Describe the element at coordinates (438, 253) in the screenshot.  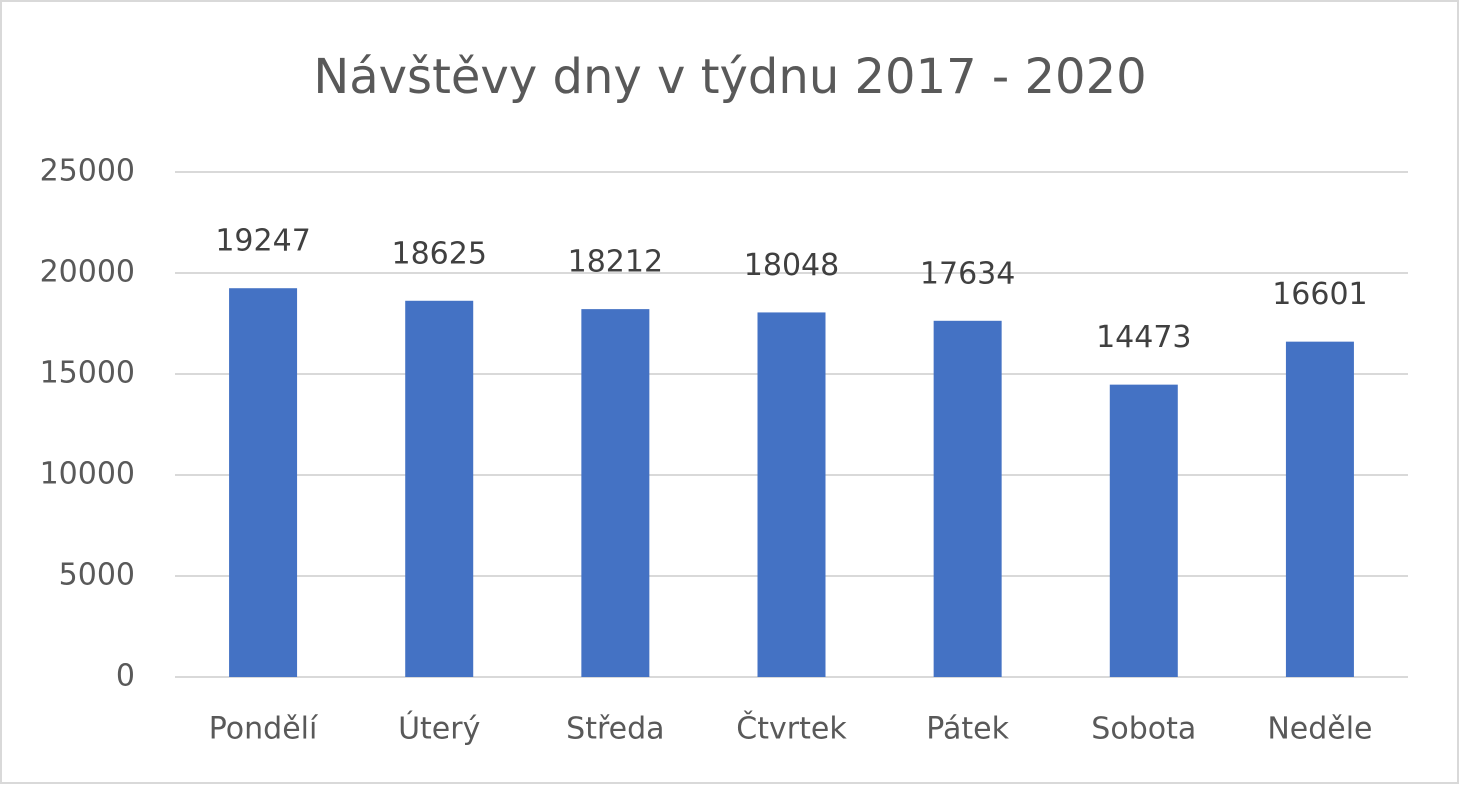
I see `data-label: 18625` at that location.